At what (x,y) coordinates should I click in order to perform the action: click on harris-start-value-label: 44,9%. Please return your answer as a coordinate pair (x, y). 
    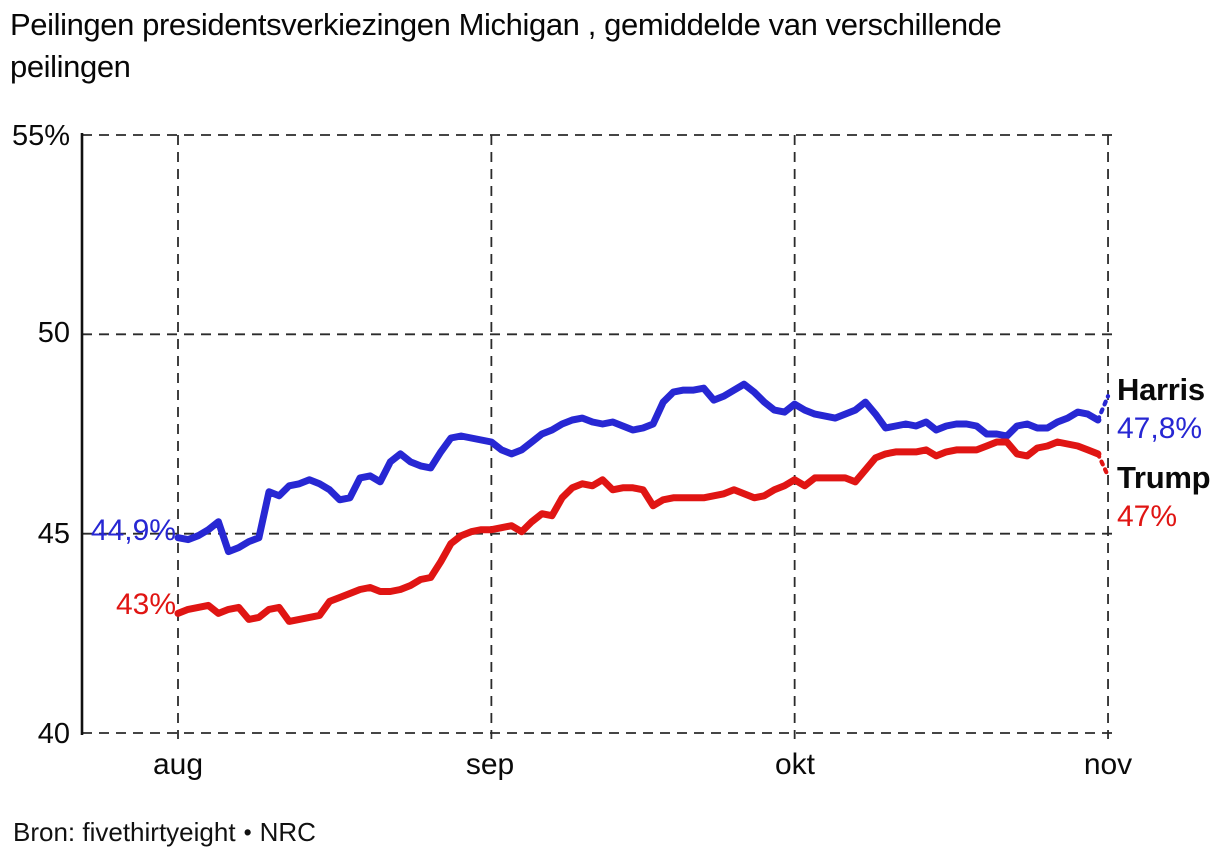
    Looking at the image, I should click on (133, 530).